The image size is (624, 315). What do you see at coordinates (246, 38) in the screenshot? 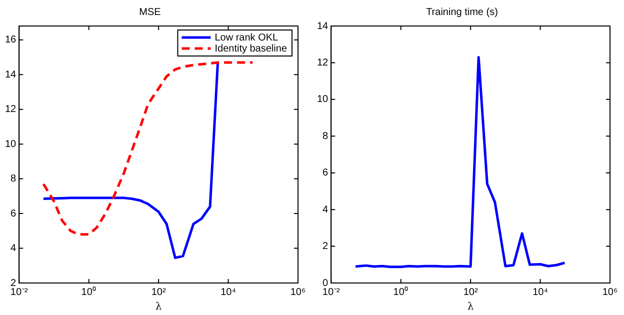
I see `legend-label: Low rank OKL` at bounding box center [246, 38].